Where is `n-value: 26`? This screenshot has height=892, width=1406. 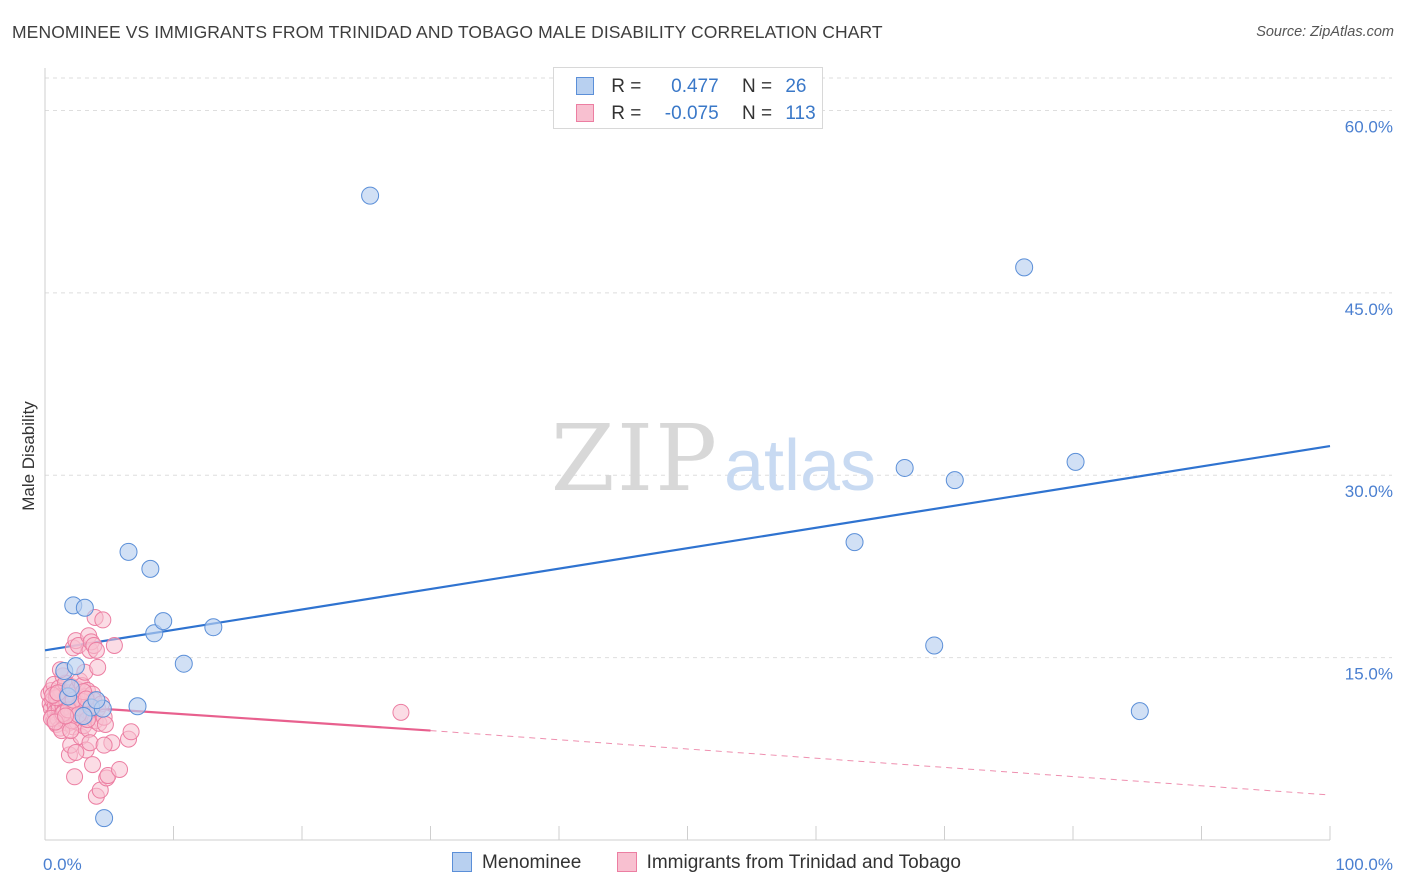
n-value: 26 is located at coordinates (796, 86).